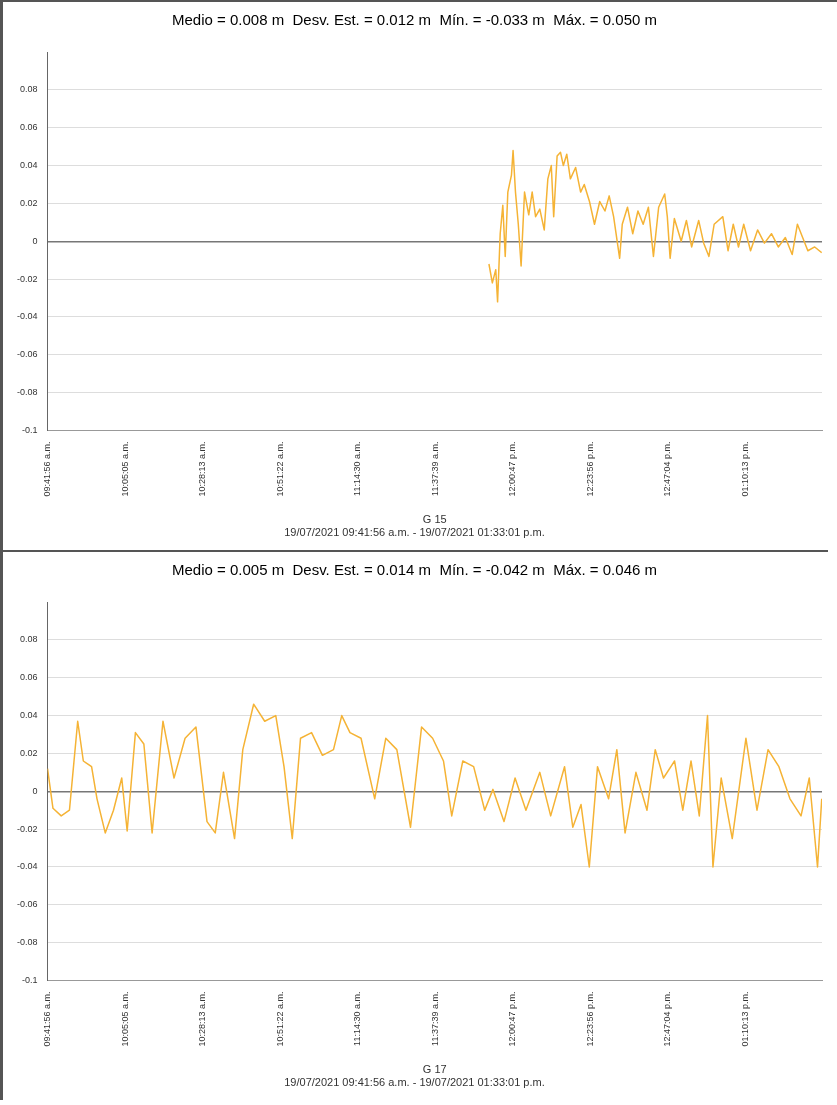 The width and height of the screenshot is (837, 1105). I want to click on x-axis-title: G 15, so click(434, 519).